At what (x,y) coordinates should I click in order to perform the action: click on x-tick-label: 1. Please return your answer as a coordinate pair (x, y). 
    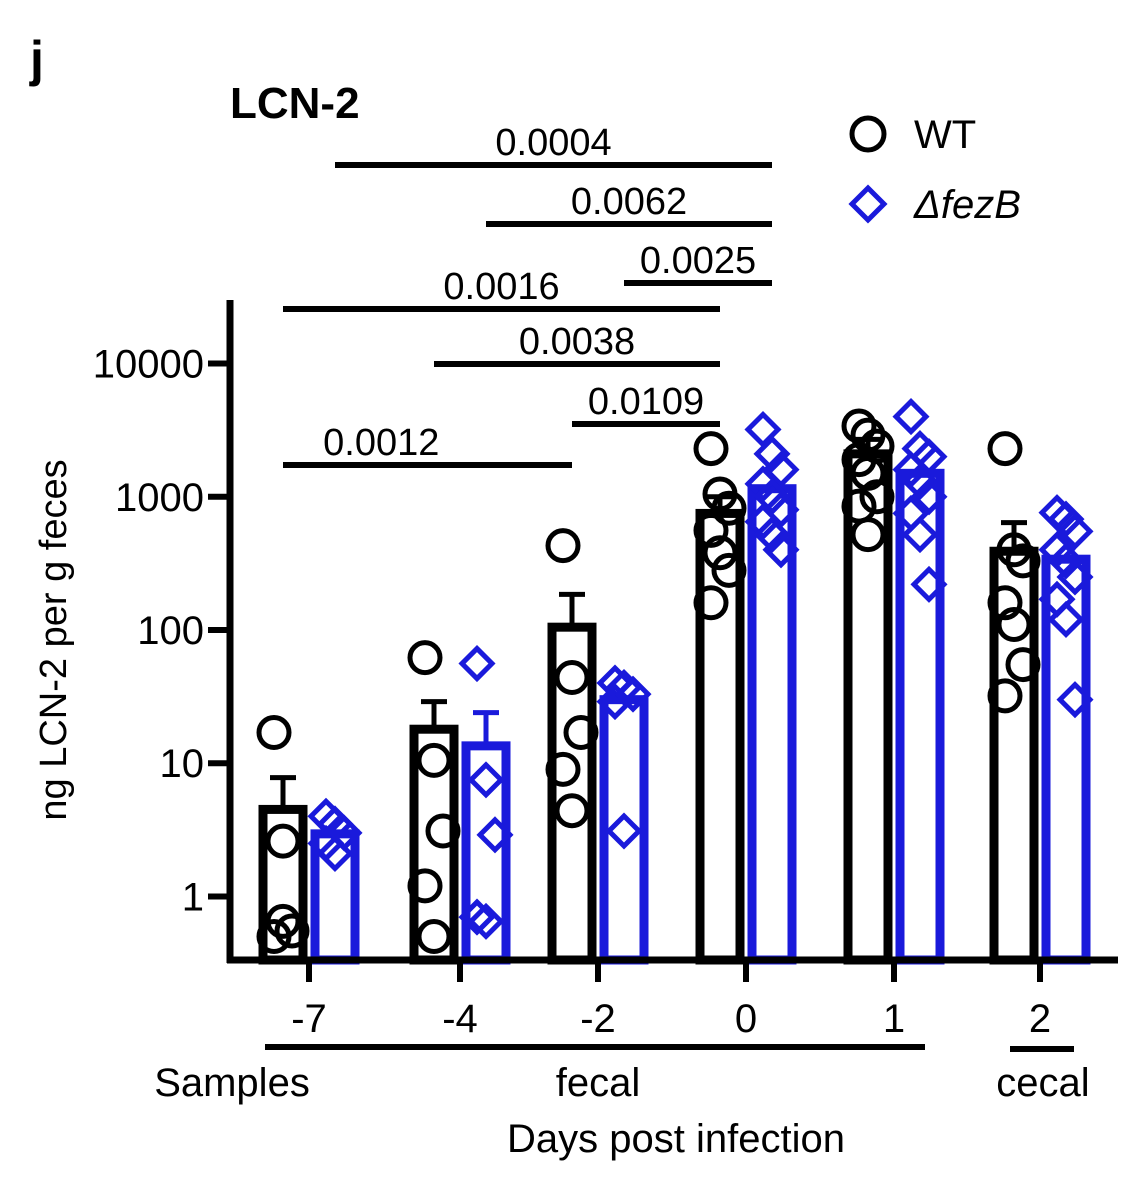
    Looking at the image, I should click on (894, 1019).